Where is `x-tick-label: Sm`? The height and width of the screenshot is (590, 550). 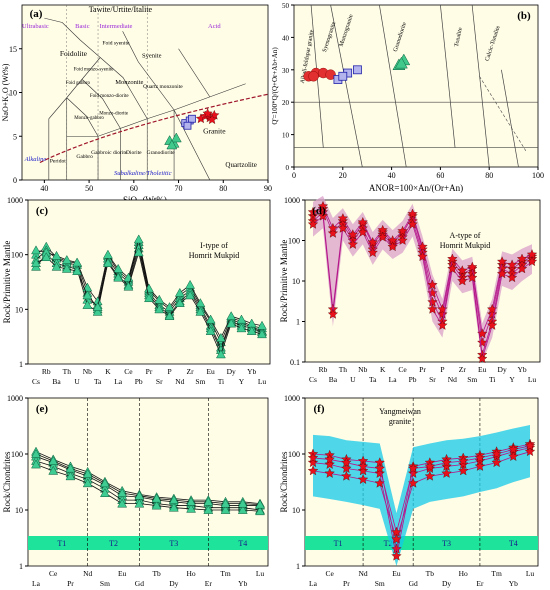 x-tick-label: Sm is located at coordinates (200, 381).